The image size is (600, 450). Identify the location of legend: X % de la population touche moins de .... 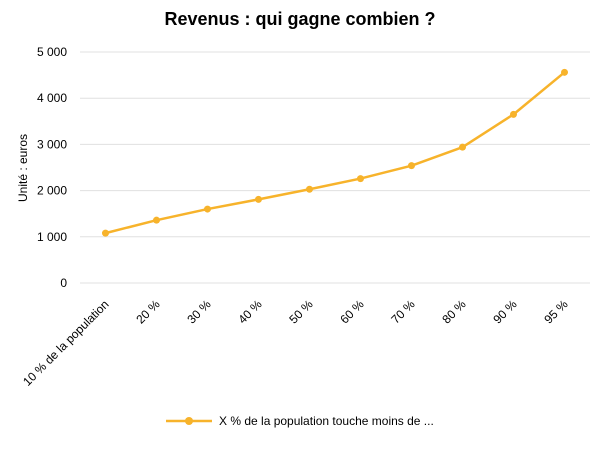
(300, 421).